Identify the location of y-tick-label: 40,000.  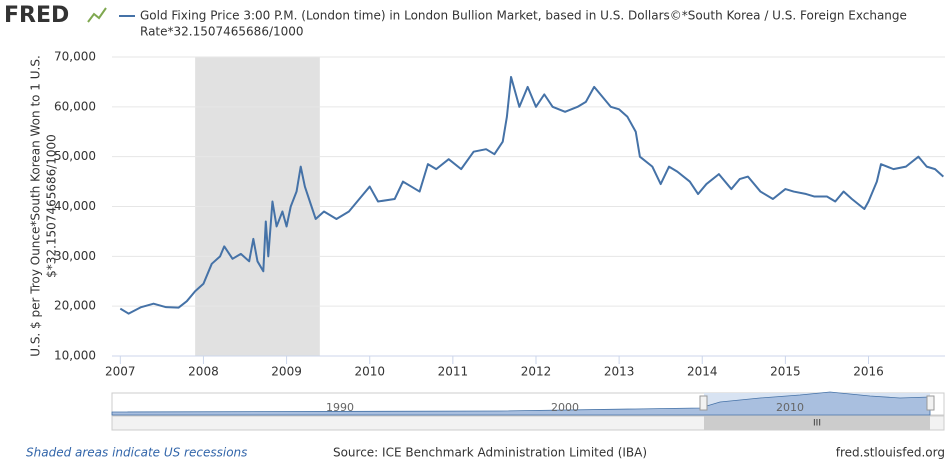
(75, 206).